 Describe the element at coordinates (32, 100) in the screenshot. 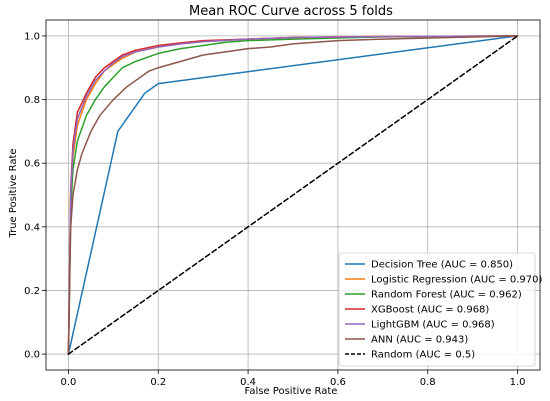

I see `y-tick-label: 0.8` at that location.